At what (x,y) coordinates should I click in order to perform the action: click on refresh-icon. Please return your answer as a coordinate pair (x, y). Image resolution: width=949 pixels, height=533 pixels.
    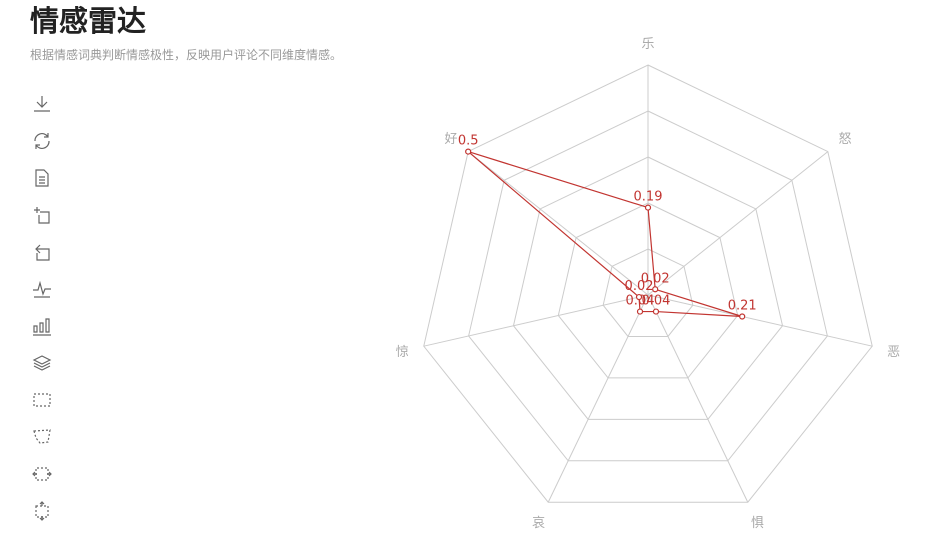
    Looking at the image, I should click on (42, 141).